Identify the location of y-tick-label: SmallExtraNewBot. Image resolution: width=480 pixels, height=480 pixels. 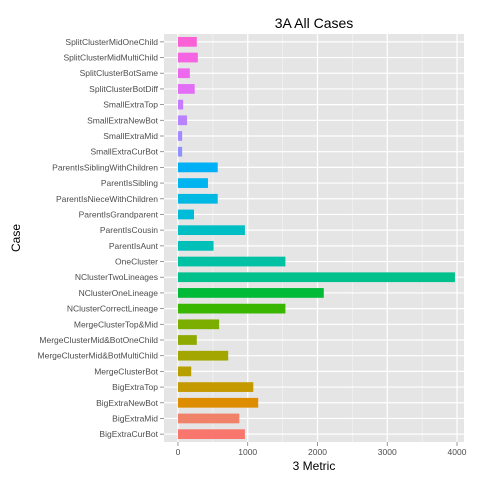
(122, 120).